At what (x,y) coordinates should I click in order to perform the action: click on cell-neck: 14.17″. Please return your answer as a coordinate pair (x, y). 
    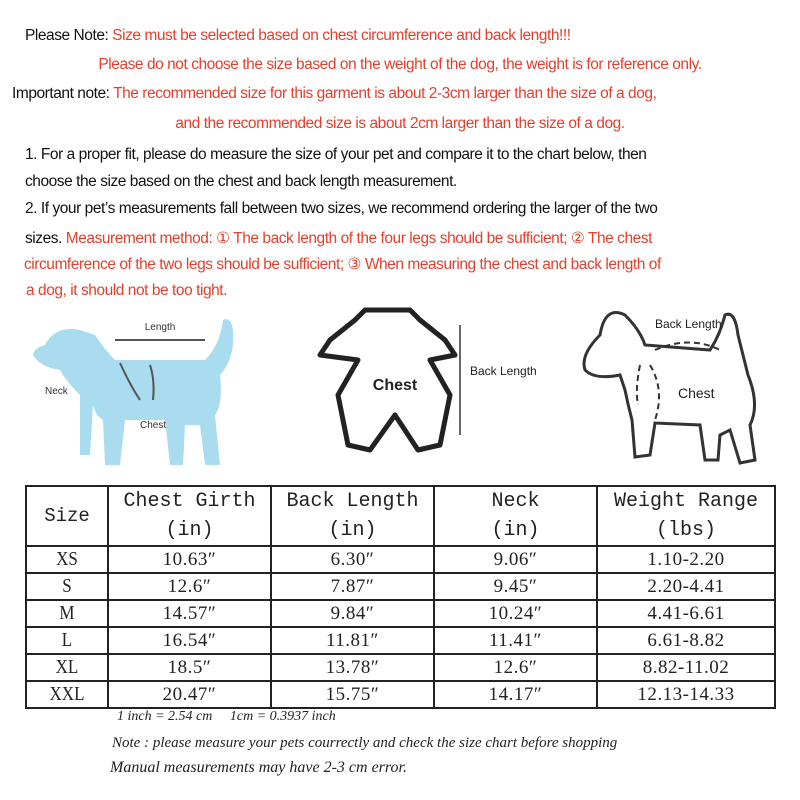
    Looking at the image, I should click on (515, 694).